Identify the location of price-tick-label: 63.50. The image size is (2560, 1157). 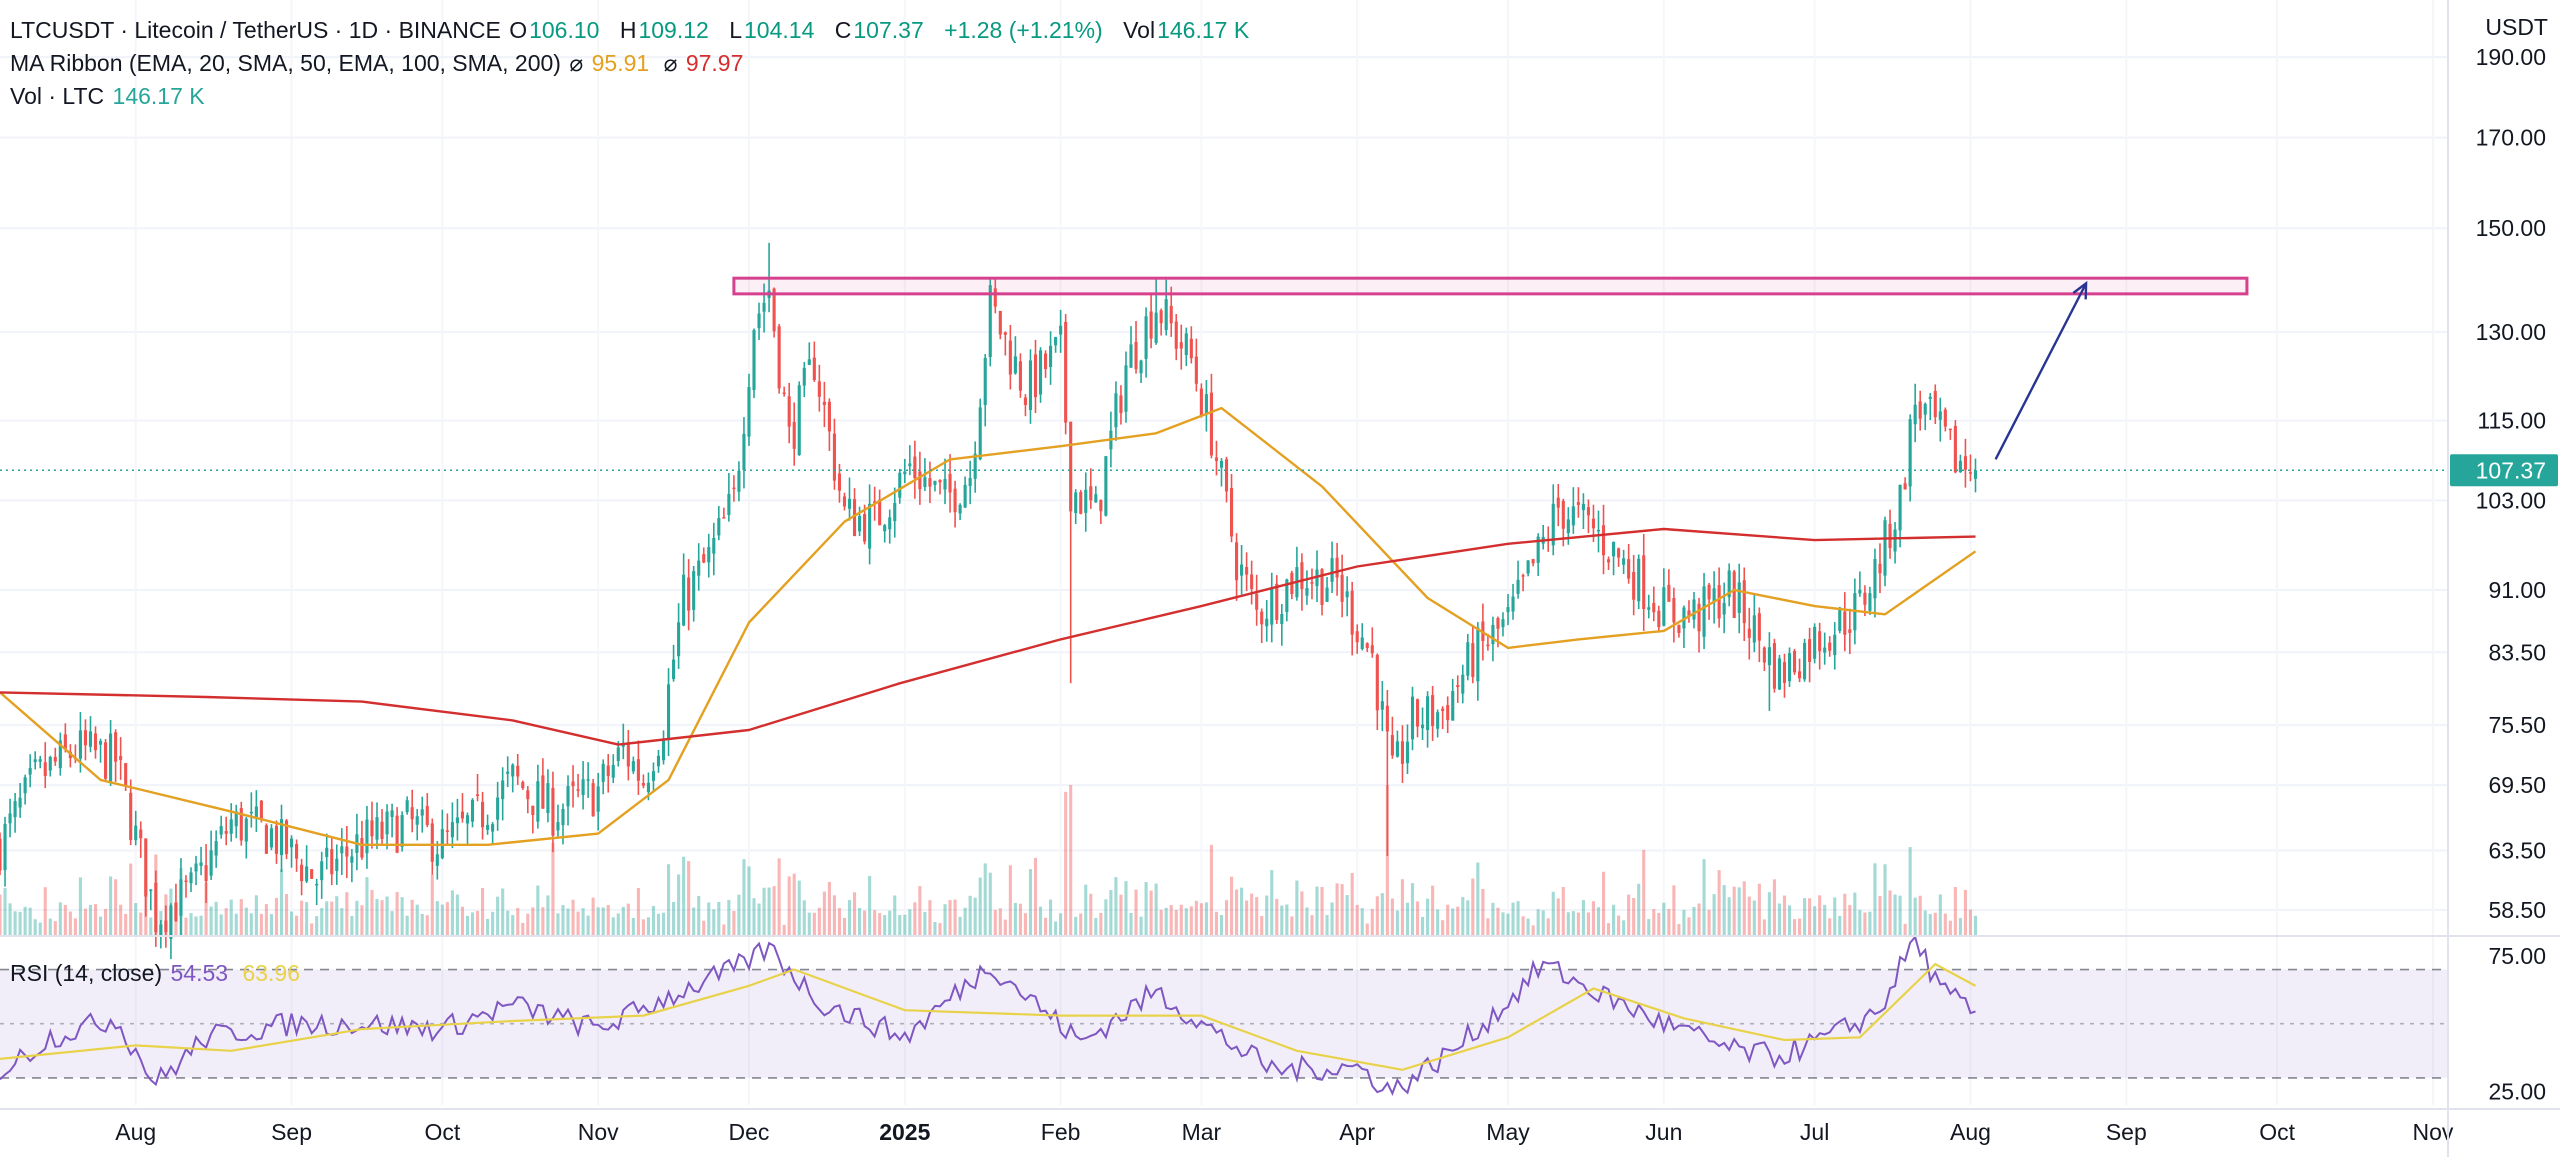
(2517, 850).